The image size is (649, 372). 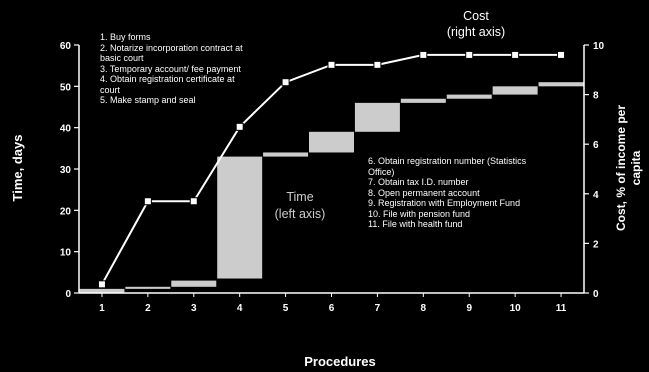 I want to click on left-tick-label: 60, so click(x=66, y=46).